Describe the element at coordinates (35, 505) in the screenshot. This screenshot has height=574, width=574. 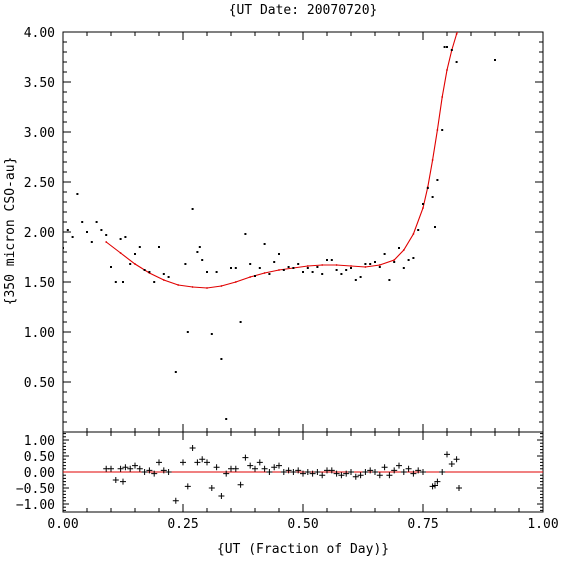
I see `y-tick-label: −1.00` at that location.